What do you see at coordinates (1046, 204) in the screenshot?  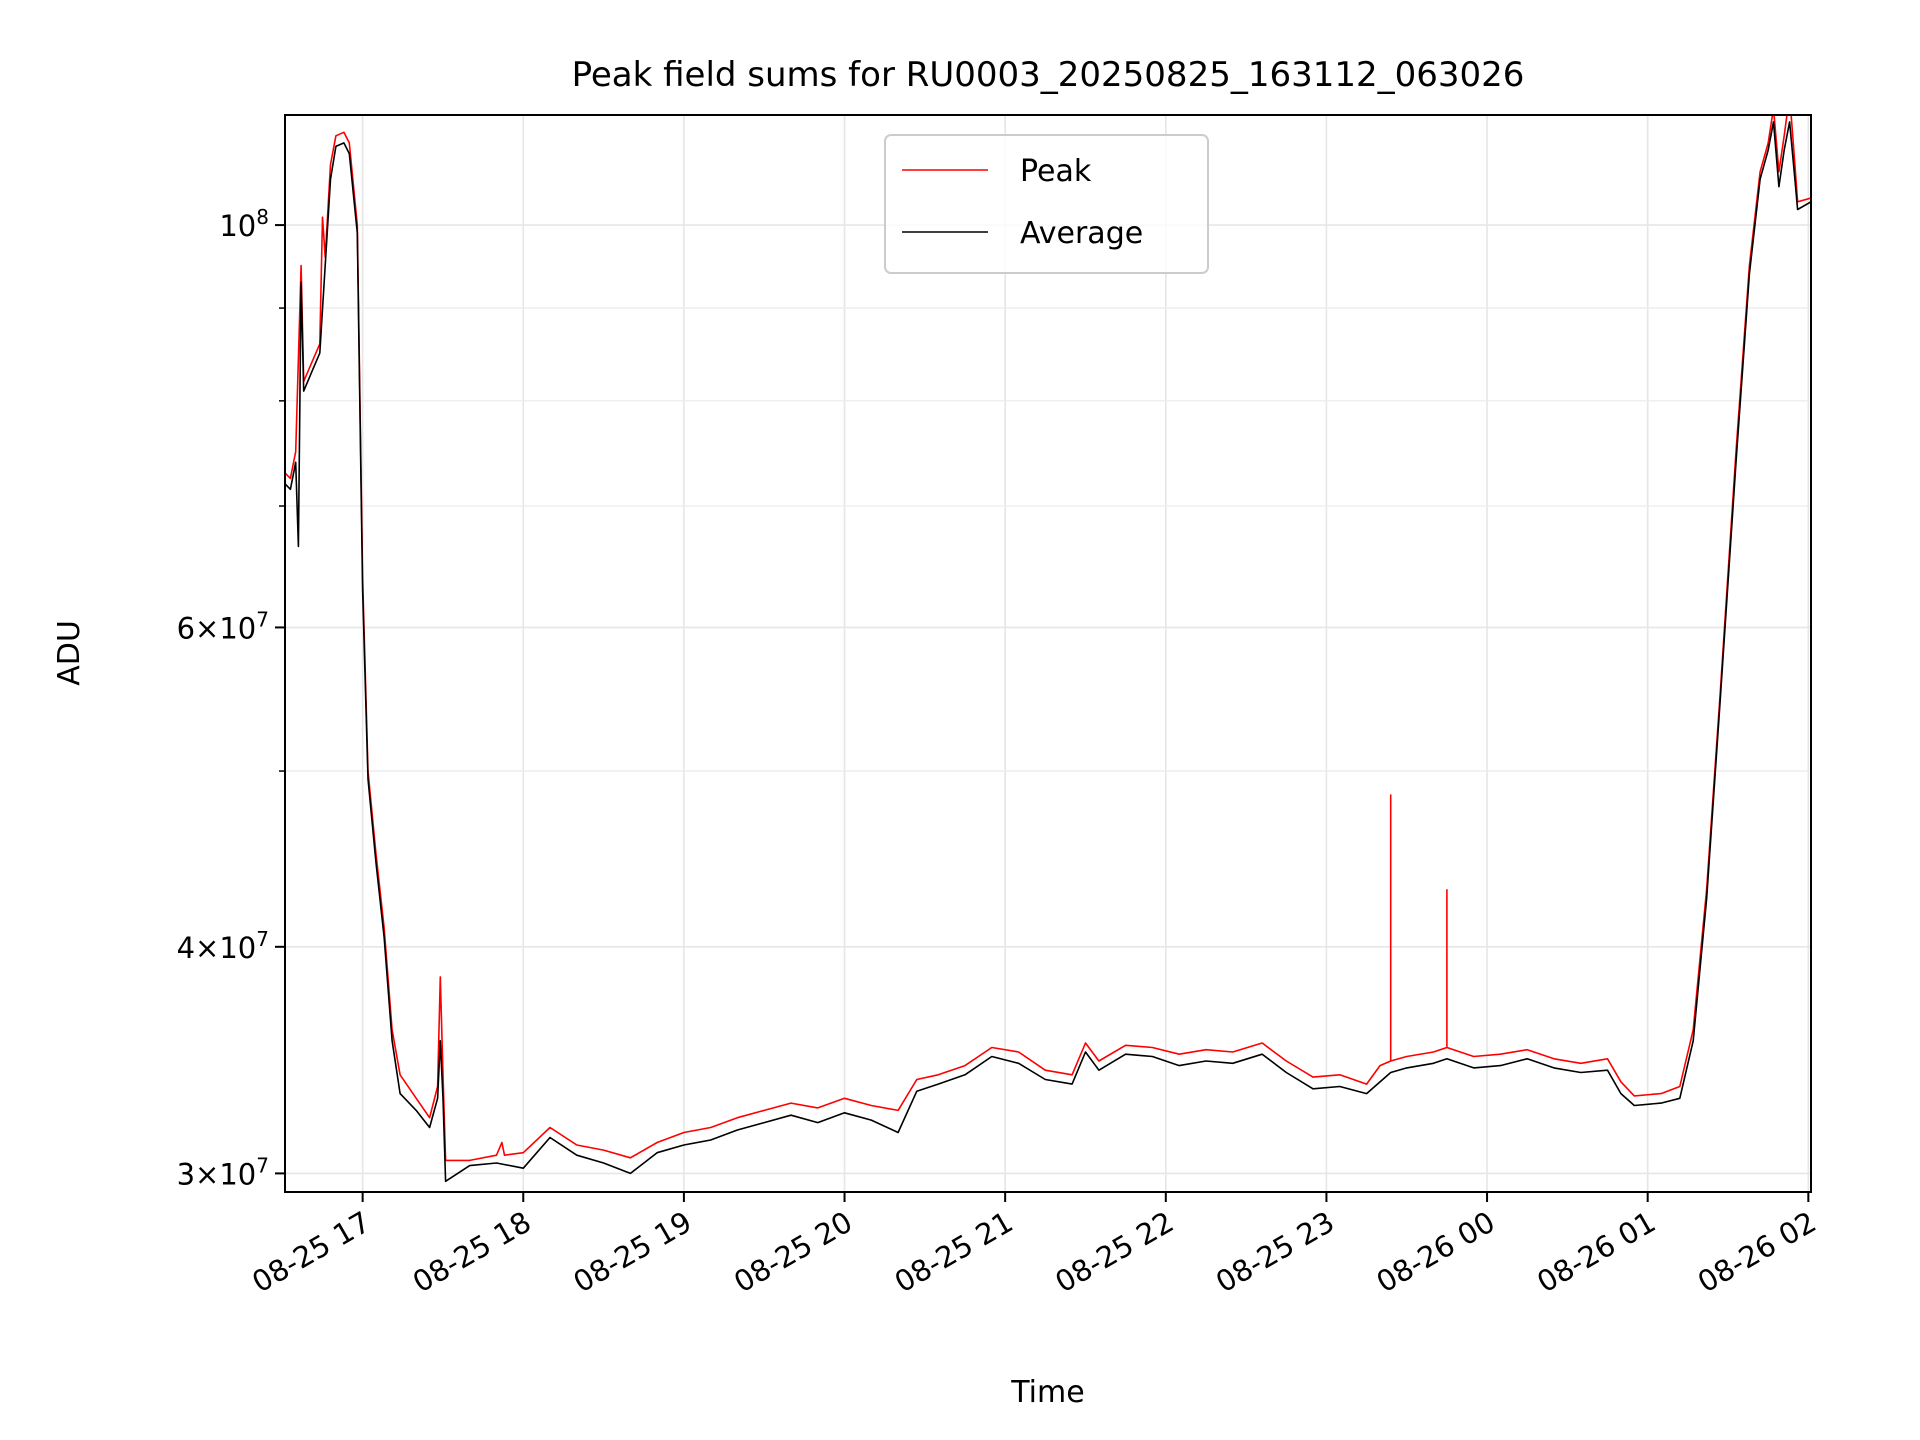 I see `legend: Peak Average` at bounding box center [1046, 204].